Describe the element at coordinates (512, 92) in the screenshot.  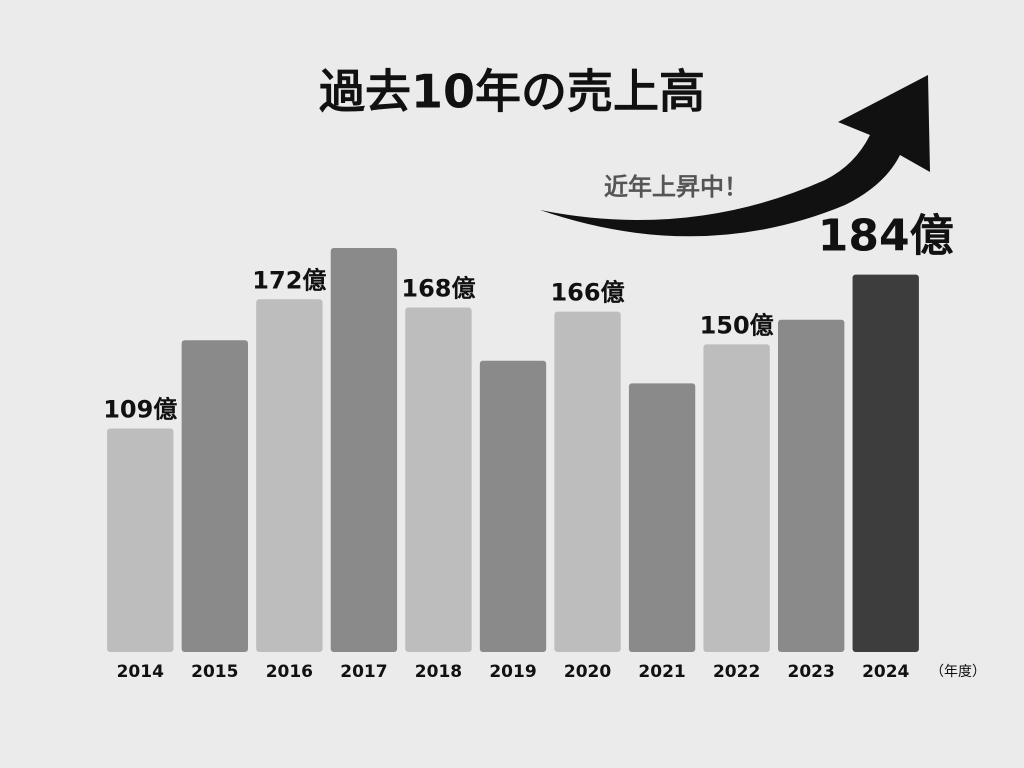
I see `chart-title: 過去10年の売上高` at that location.